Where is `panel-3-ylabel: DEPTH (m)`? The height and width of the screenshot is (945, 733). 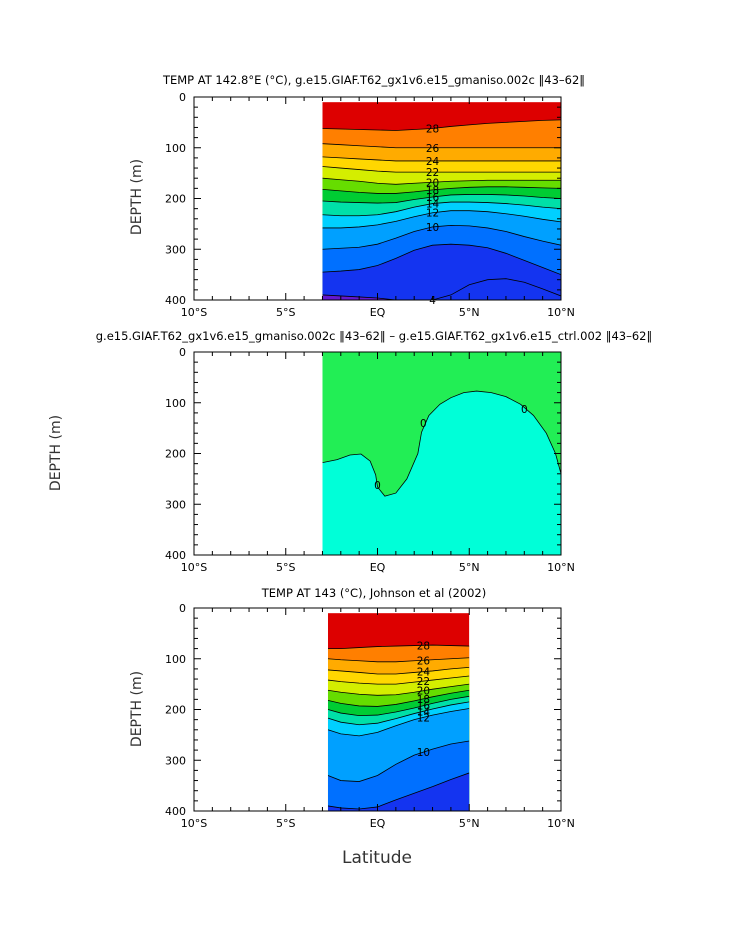
panel-3-ylabel: DEPTH (m) is located at coordinates (137, 709).